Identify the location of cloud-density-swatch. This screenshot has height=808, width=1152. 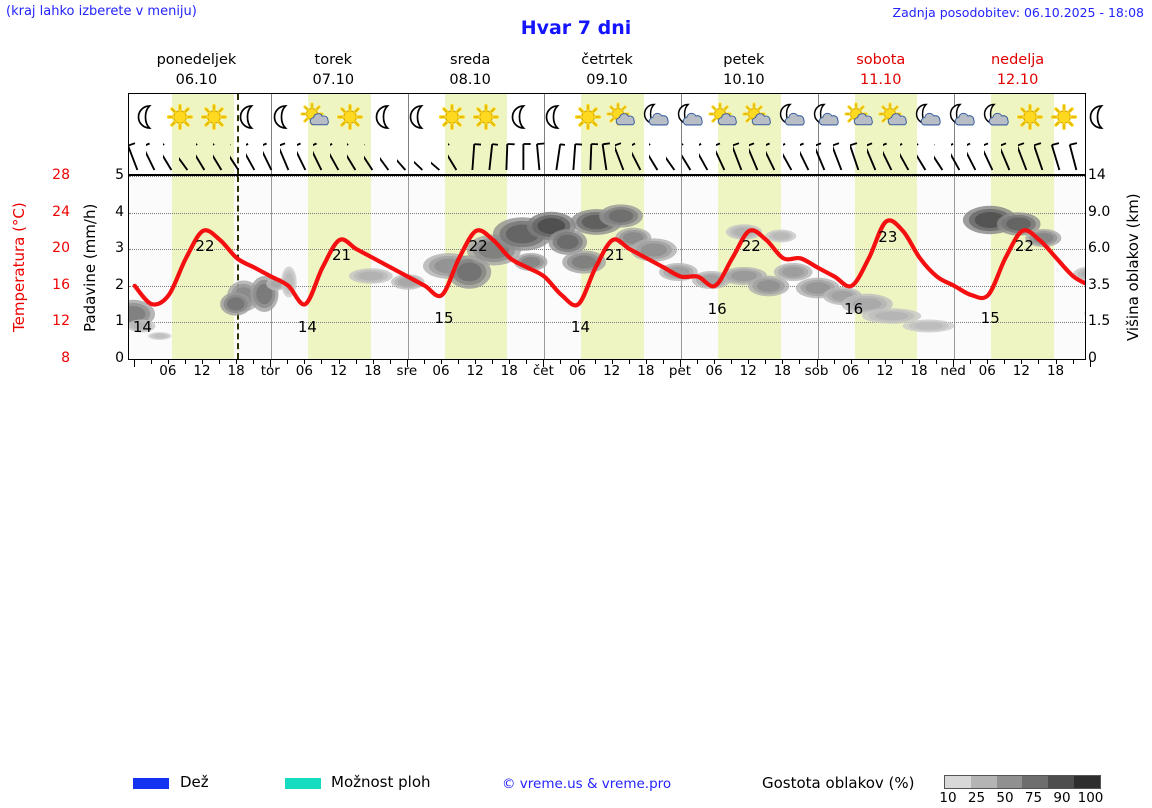
(984, 782).